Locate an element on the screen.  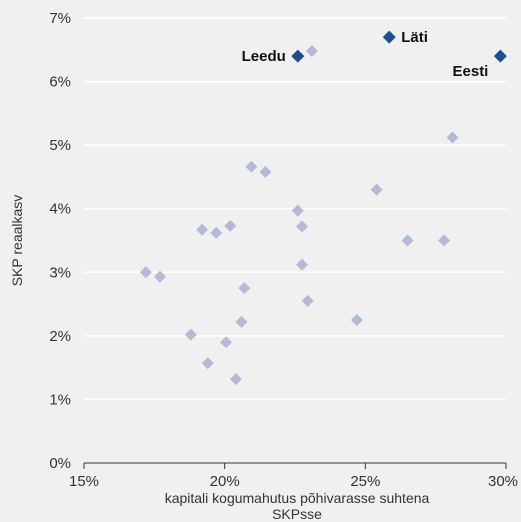
point-label: Läti is located at coordinates (414, 37).